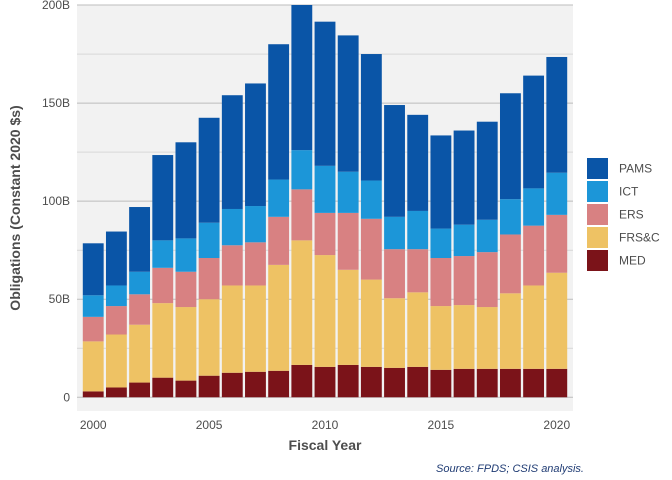  What do you see at coordinates (394, 233) in the screenshot?
I see `bar-segment-ict-2013` at bounding box center [394, 233].